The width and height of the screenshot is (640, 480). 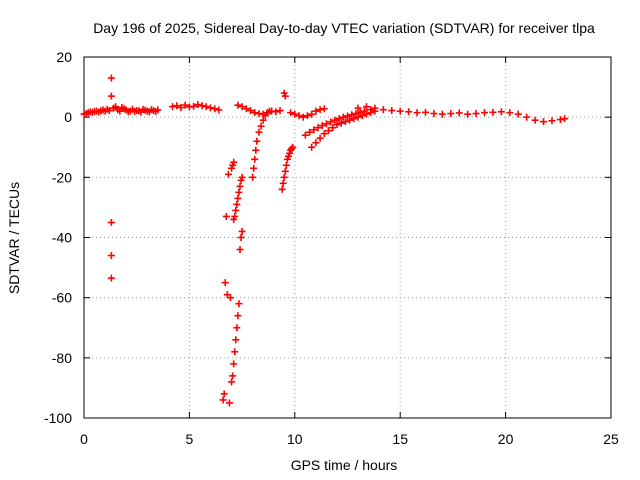 What do you see at coordinates (295, 439) in the screenshot?
I see `x-tick-label: 10` at bounding box center [295, 439].